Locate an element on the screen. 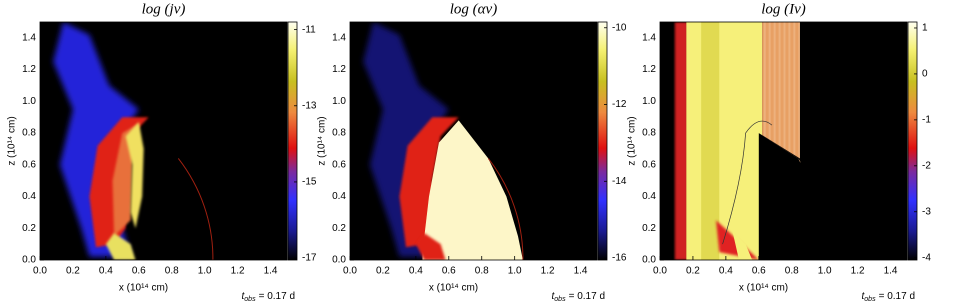  panel-title: log (Iν) is located at coordinates (783, 9).